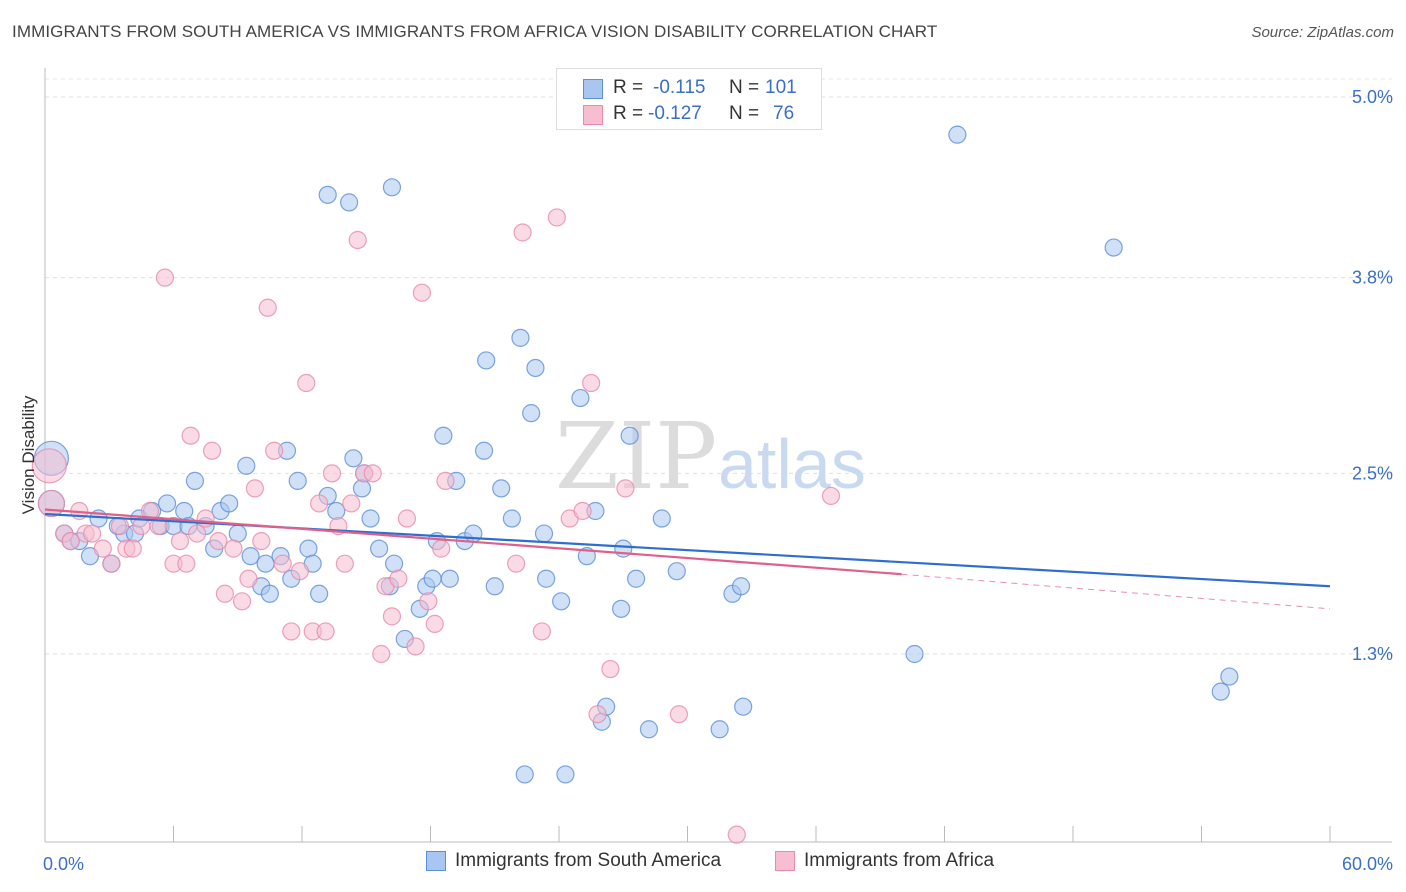 The width and height of the screenshot is (1406, 892). Describe the element at coordinates (636, 456) in the screenshot. I see `watermark-zip: ZIP` at that location.